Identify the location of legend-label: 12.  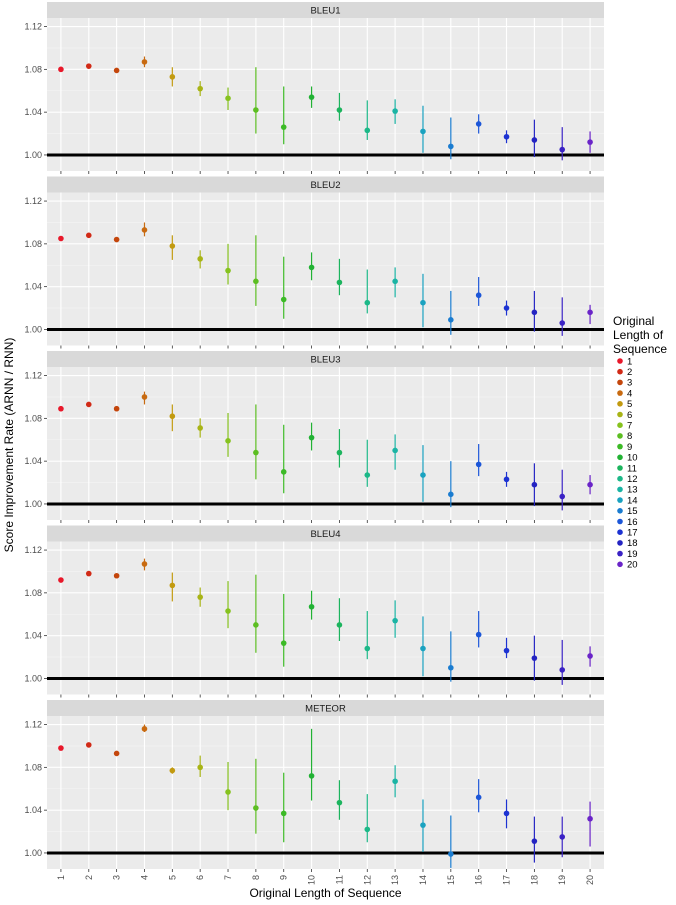
(632, 479).